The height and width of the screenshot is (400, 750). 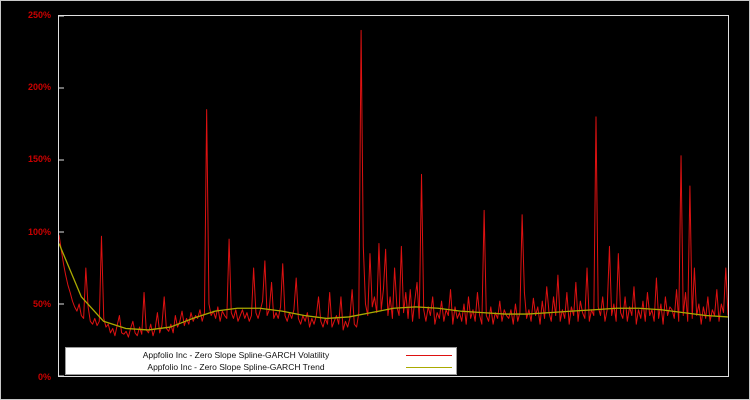 What do you see at coordinates (41, 304) in the screenshot?
I see `y-tick-label: 50%` at bounding box center [41, 304].